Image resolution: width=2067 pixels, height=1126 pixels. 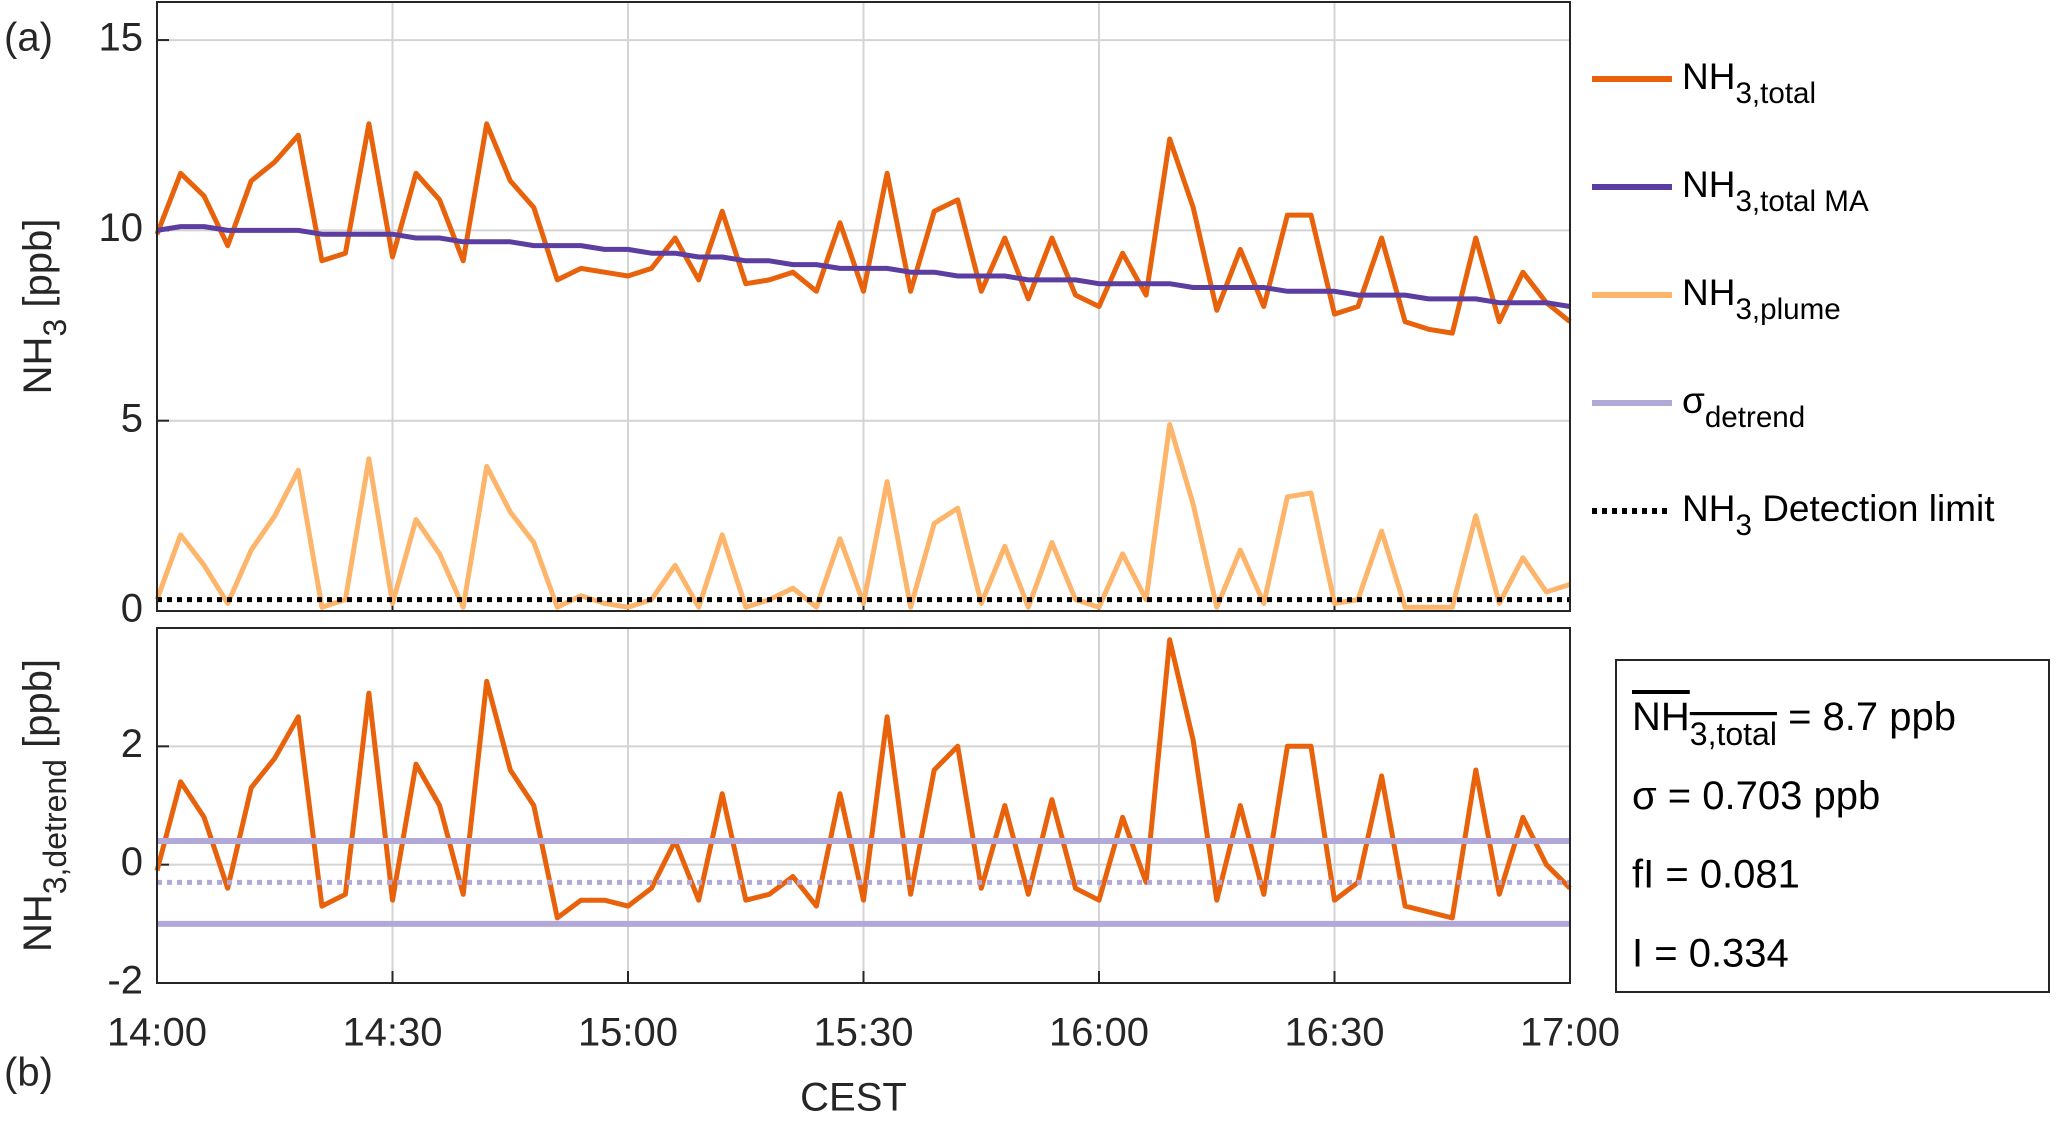 What do you see at coordinates (1838, 515) in the screenshot?
I see `legend-label: NH3 Detection limit` at bounding box center [1838, 515].